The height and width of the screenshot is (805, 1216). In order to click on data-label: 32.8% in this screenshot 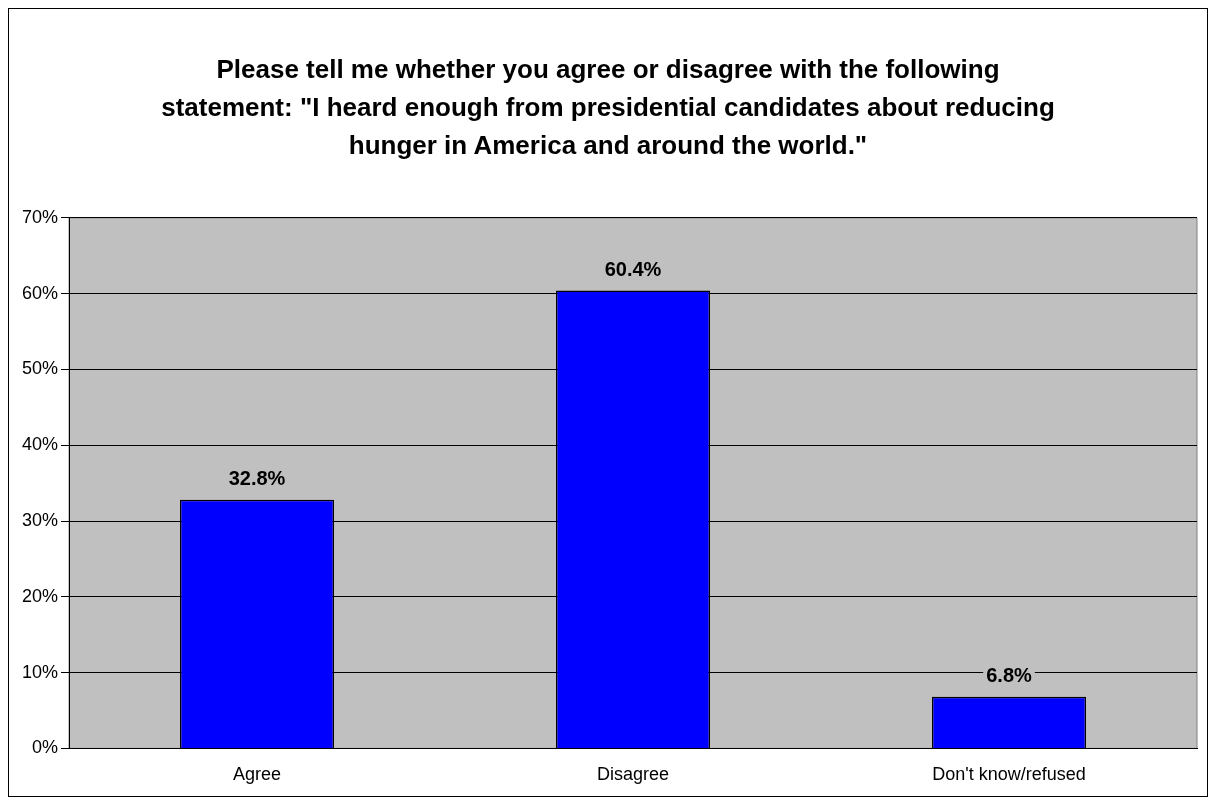, I will do `click(257, 478)`.